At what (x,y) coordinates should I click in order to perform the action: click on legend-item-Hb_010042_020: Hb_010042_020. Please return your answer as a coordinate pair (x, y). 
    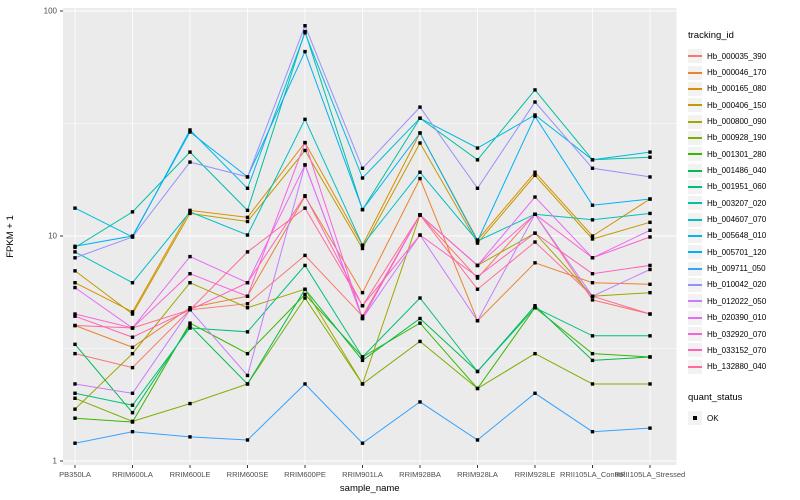
    Looking at the image, I should click on (743, 285).